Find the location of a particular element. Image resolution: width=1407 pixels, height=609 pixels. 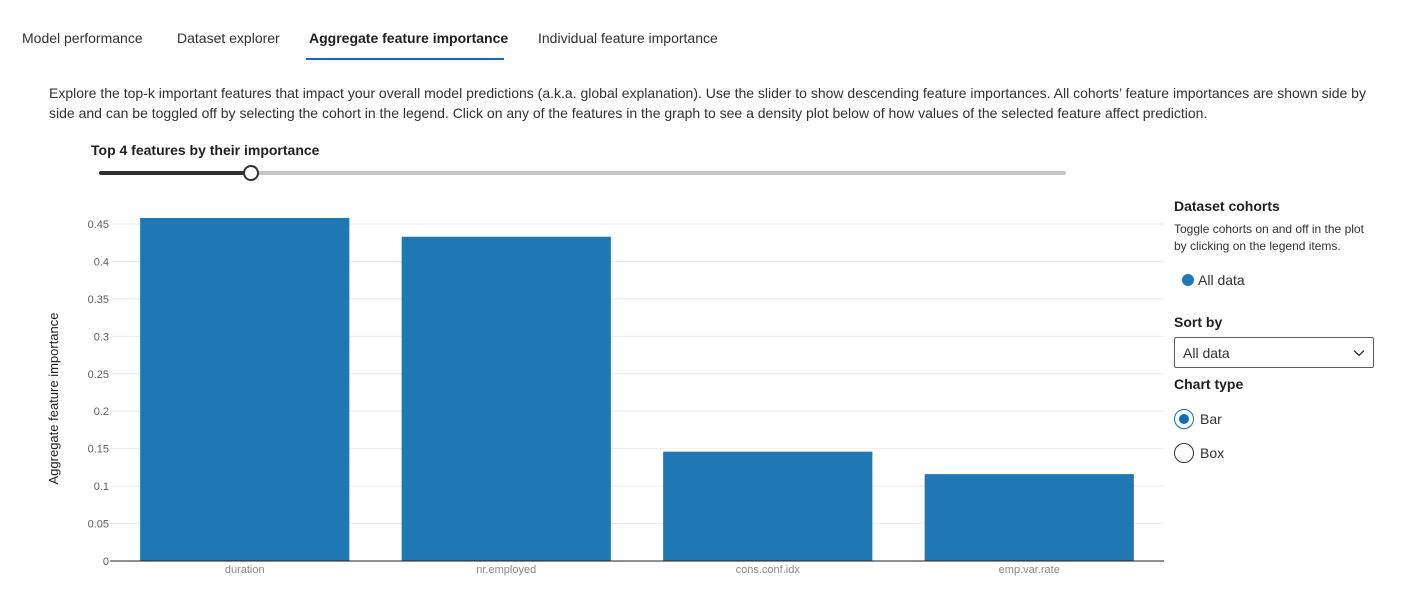

y-tick-label: 0.2 is located at coordinates (101, 412).